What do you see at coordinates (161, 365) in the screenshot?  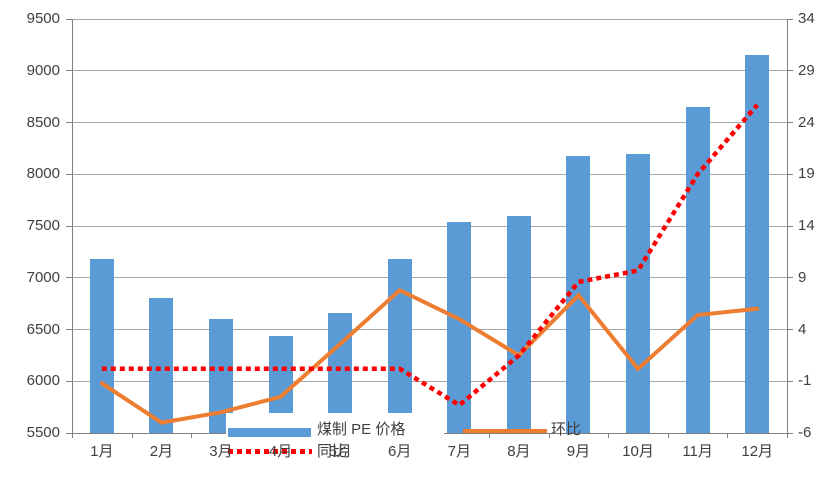 I see `bar-2月` at bounding box center [161, 365].